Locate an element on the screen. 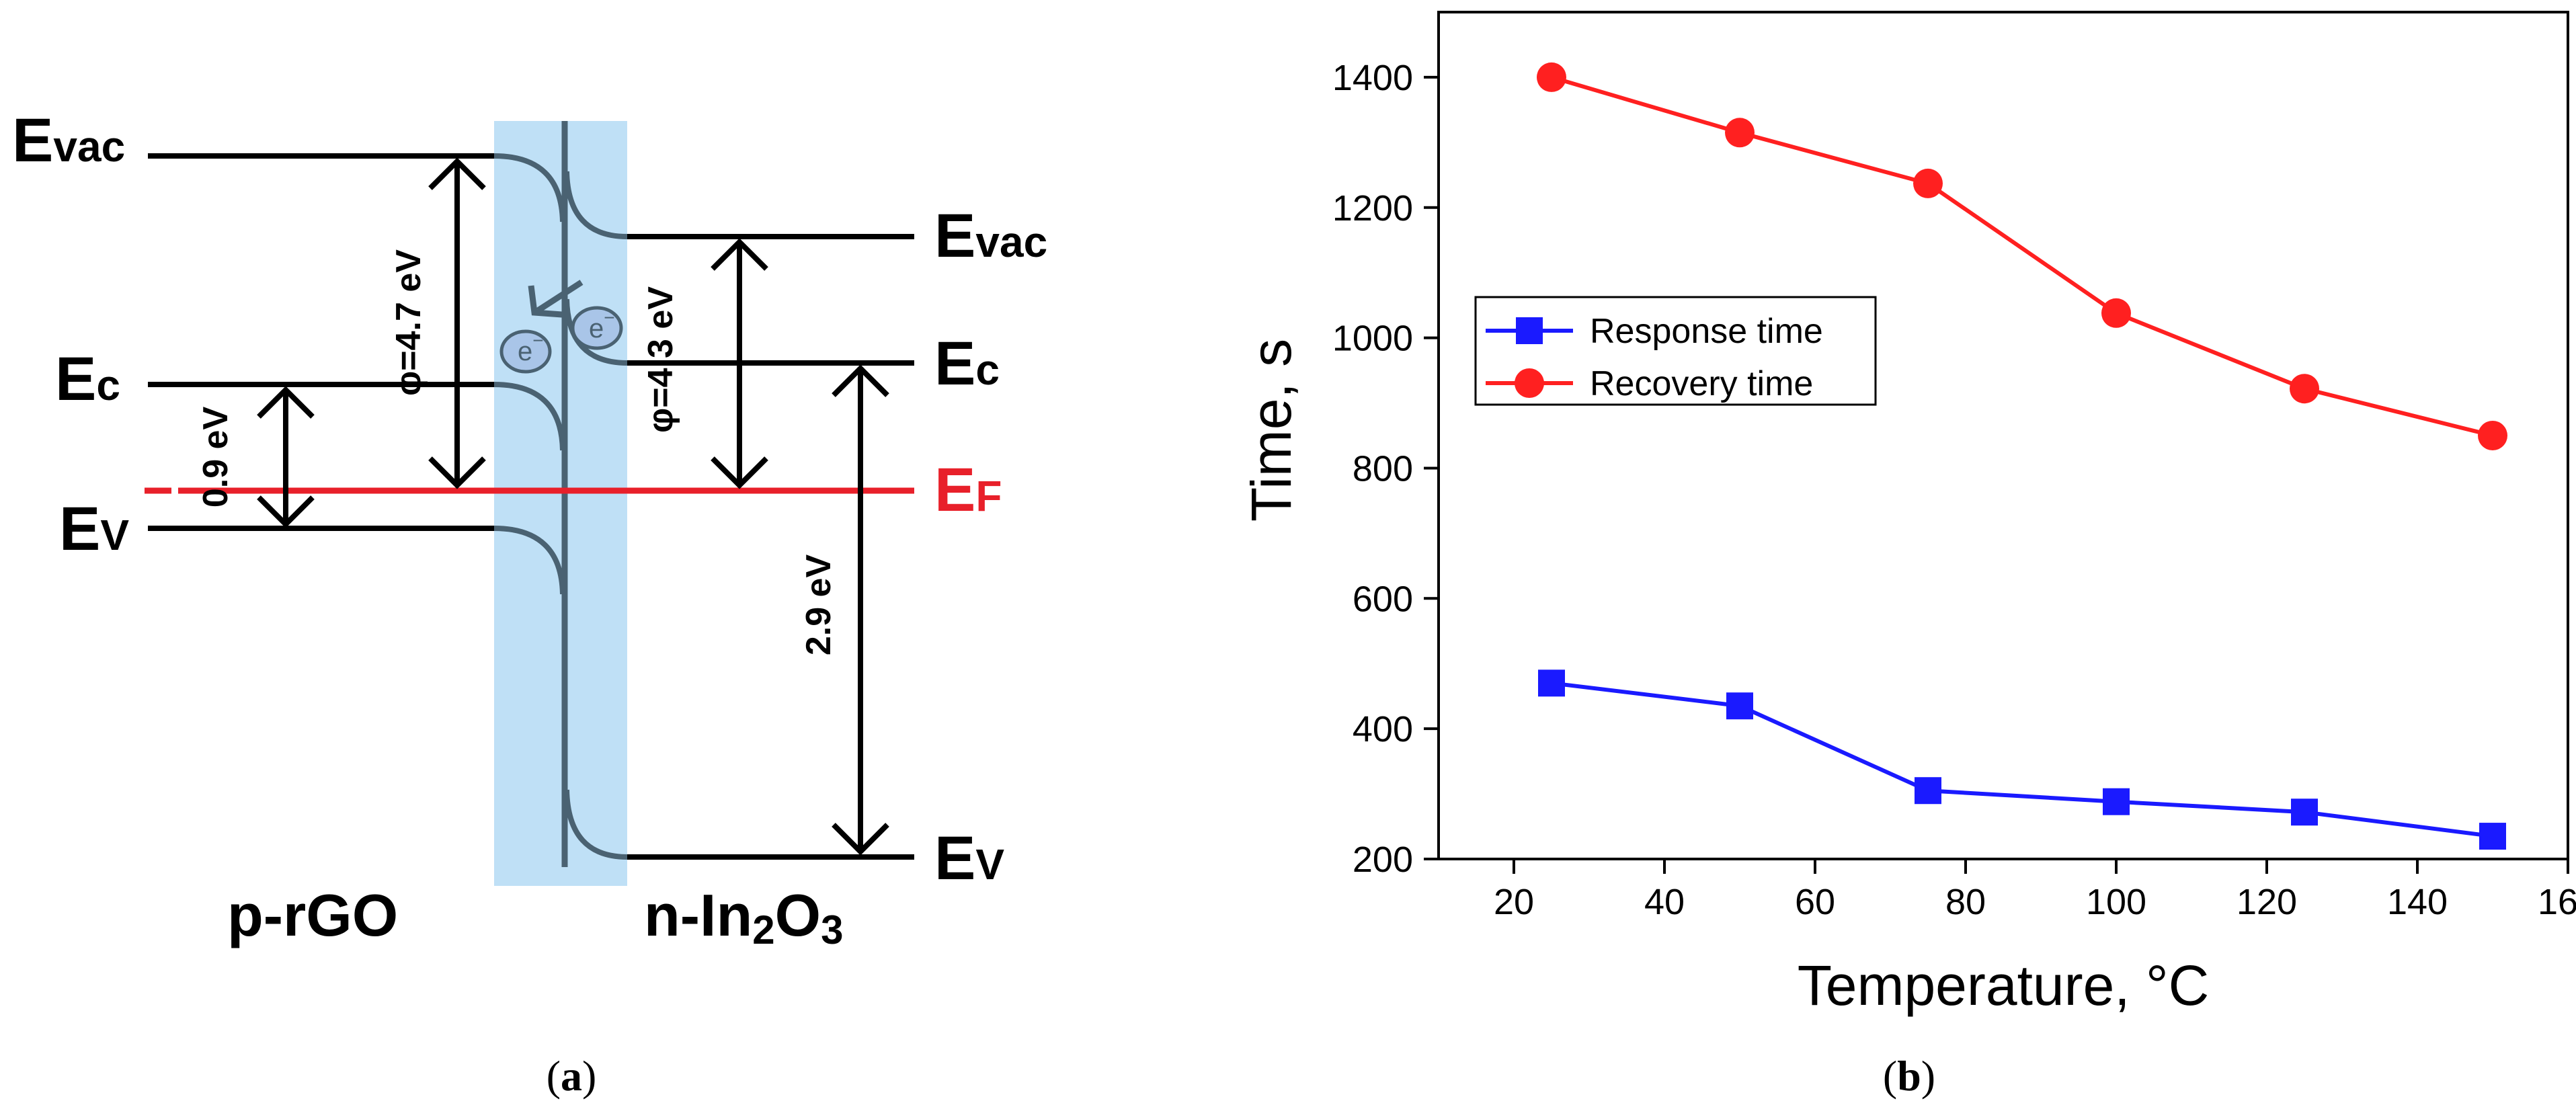 Image resolution: width=2576 pixels, height=1103 pixels. left-evac-label: Evac is located at coordinates (68, 141).